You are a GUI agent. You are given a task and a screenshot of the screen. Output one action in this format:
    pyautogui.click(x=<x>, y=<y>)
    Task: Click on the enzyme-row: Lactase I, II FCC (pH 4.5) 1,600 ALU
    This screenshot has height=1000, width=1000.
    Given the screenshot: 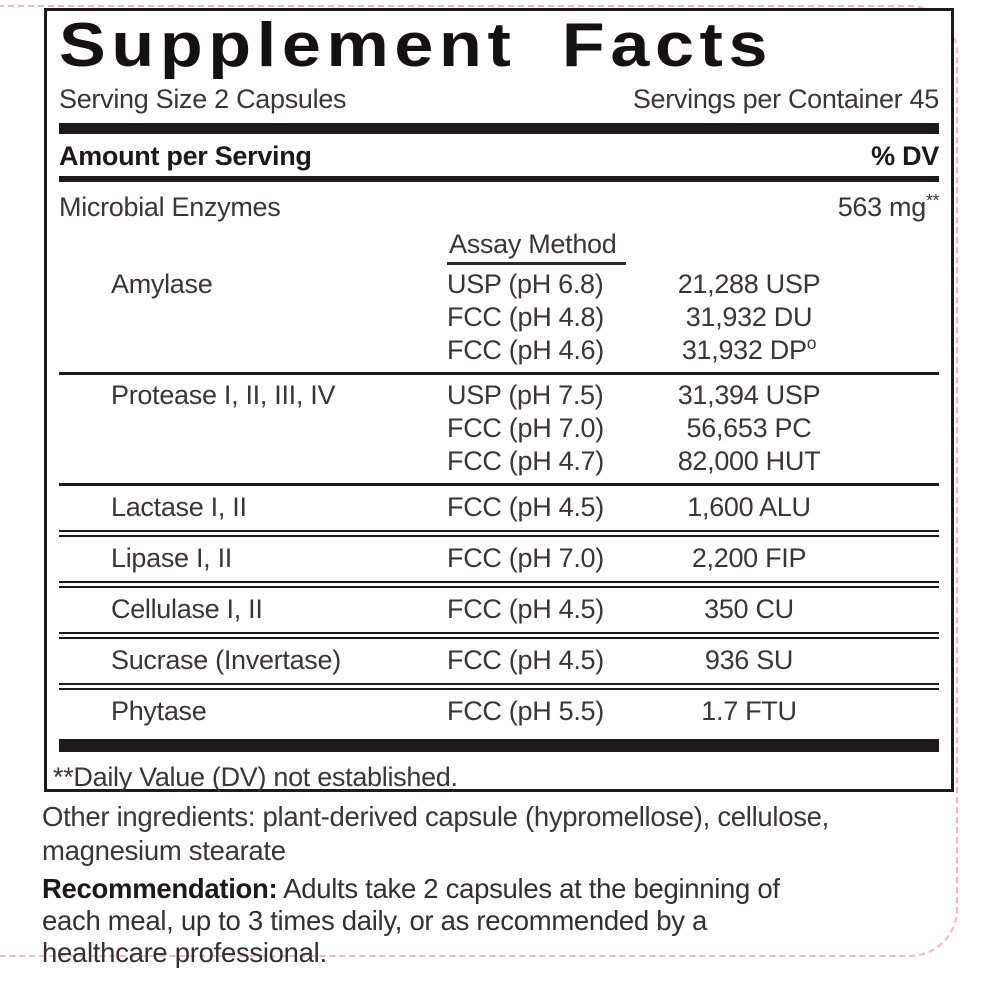 What is the action you would take?
    pyautogui.click(x=499, y=508)
    